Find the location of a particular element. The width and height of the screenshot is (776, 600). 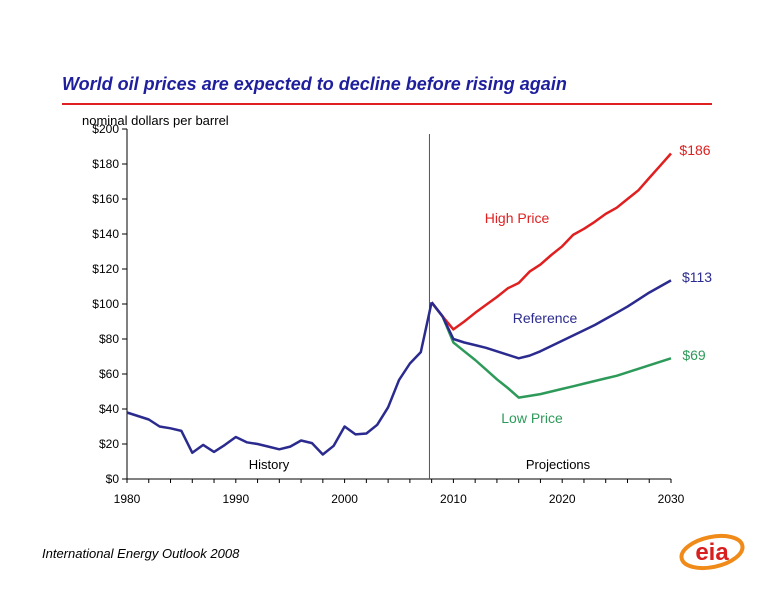

y-tick-label: $200 is located at coordinates (105, 129).